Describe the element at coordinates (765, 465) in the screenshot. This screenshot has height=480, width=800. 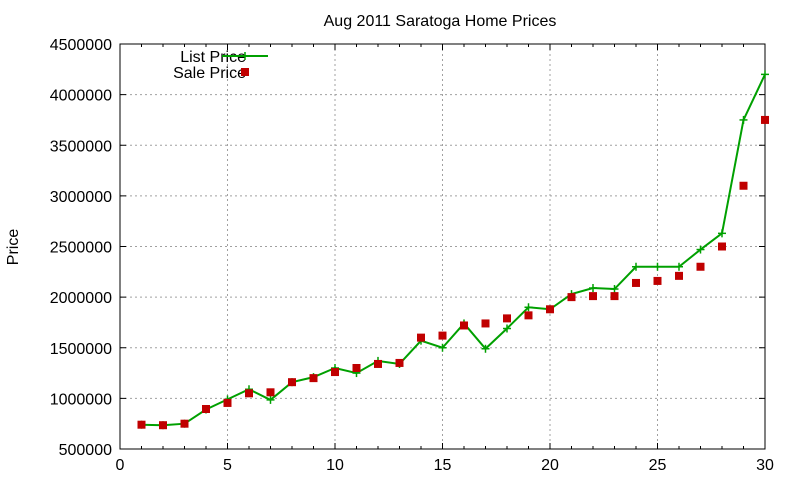
I see `x-tick-label: 30` at that location.